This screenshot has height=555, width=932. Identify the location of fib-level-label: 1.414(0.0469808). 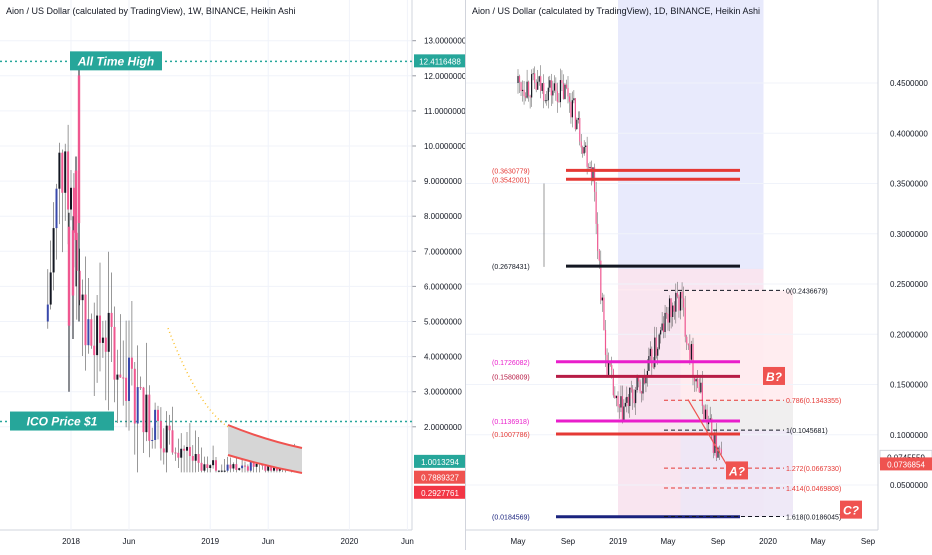
(813, 489).